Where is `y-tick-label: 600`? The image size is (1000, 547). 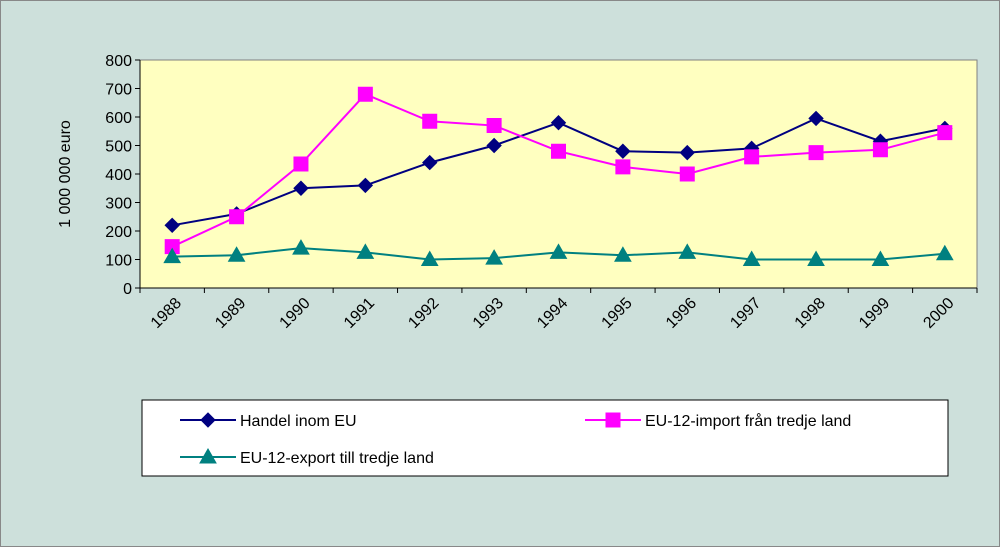
y-tick-label: 600 is located at coordinates (118, 118).